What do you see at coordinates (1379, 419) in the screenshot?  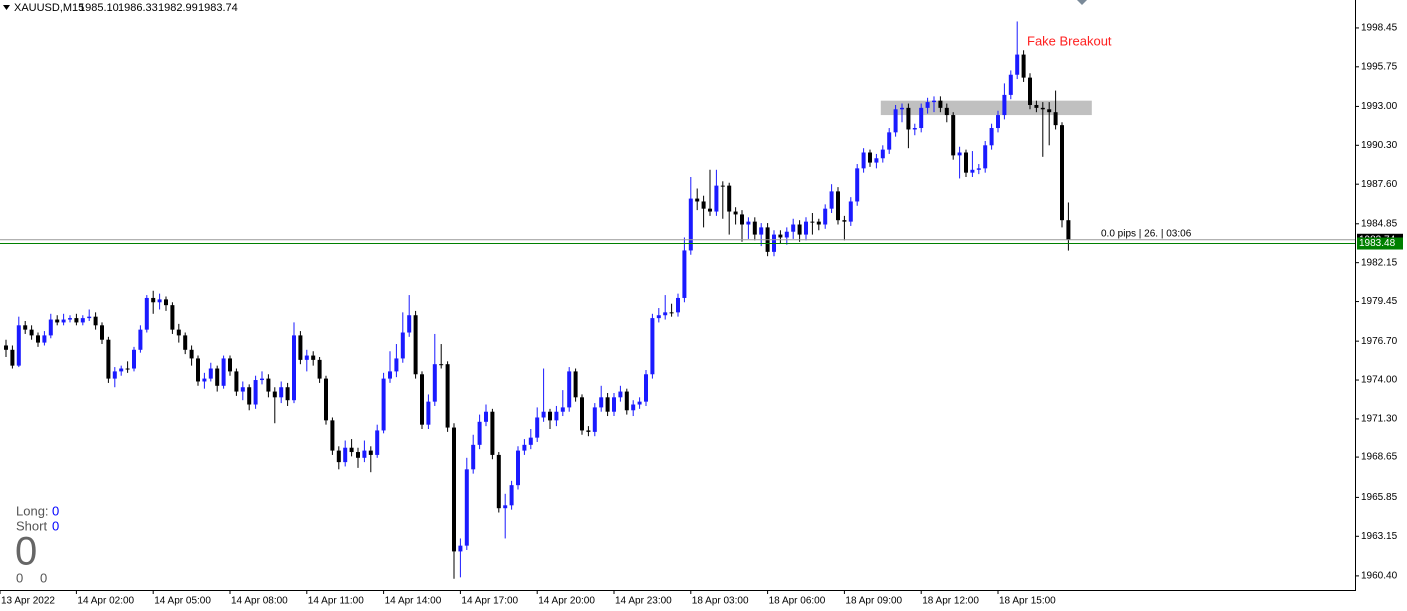 I see `y-tick-label: 1971.30` at bounding box center [1379, 419].